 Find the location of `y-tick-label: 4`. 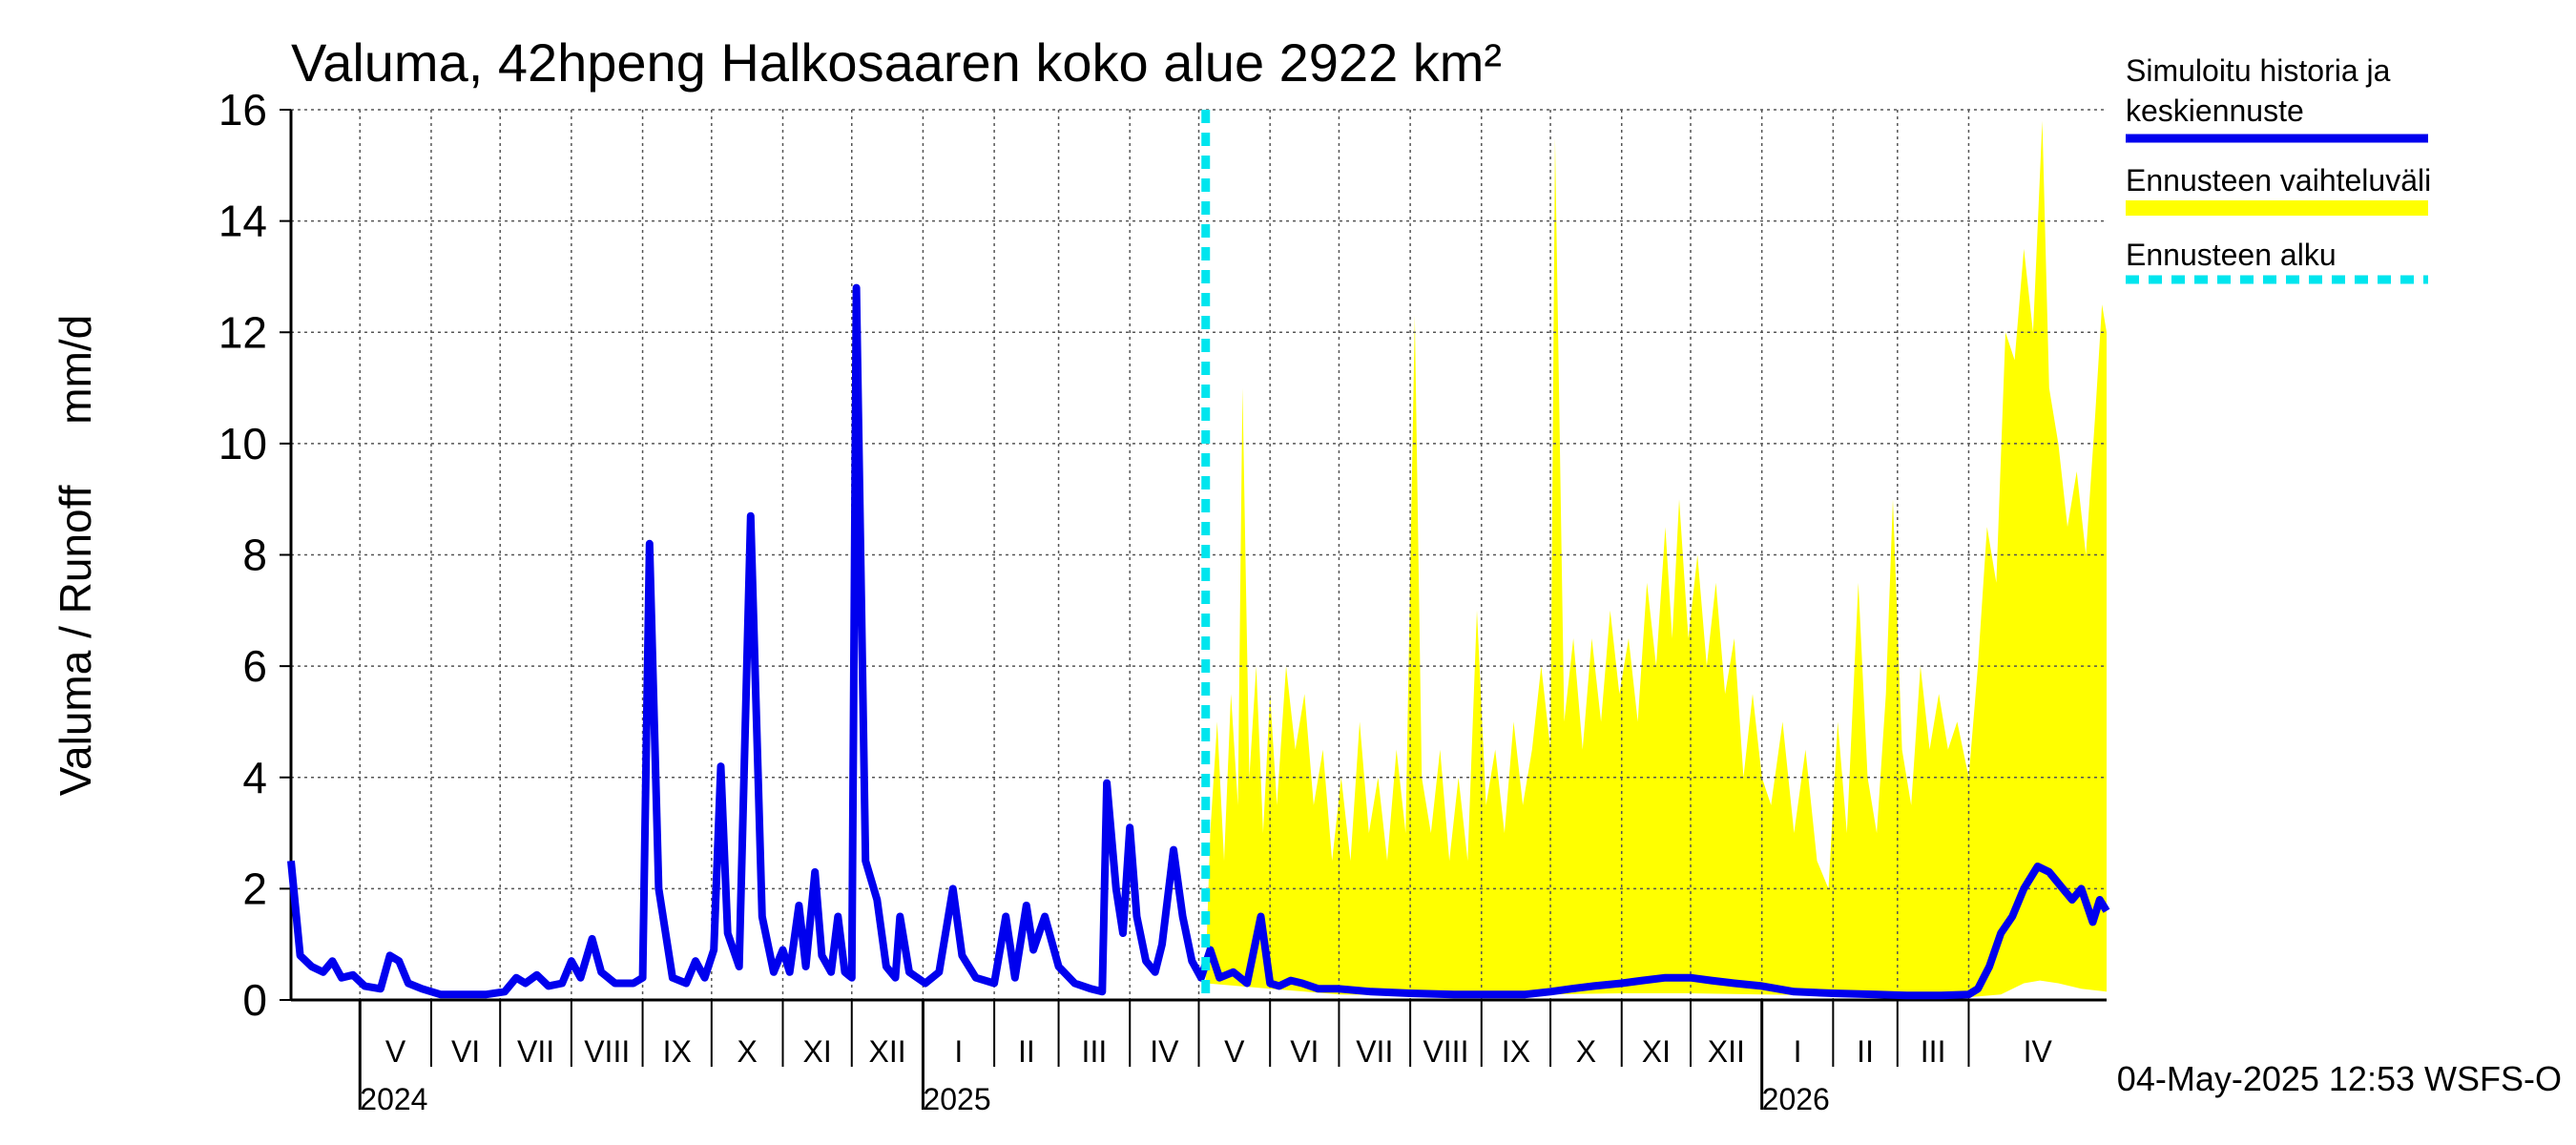

y-tick-label: 4 is located at coordinates (254, 777).